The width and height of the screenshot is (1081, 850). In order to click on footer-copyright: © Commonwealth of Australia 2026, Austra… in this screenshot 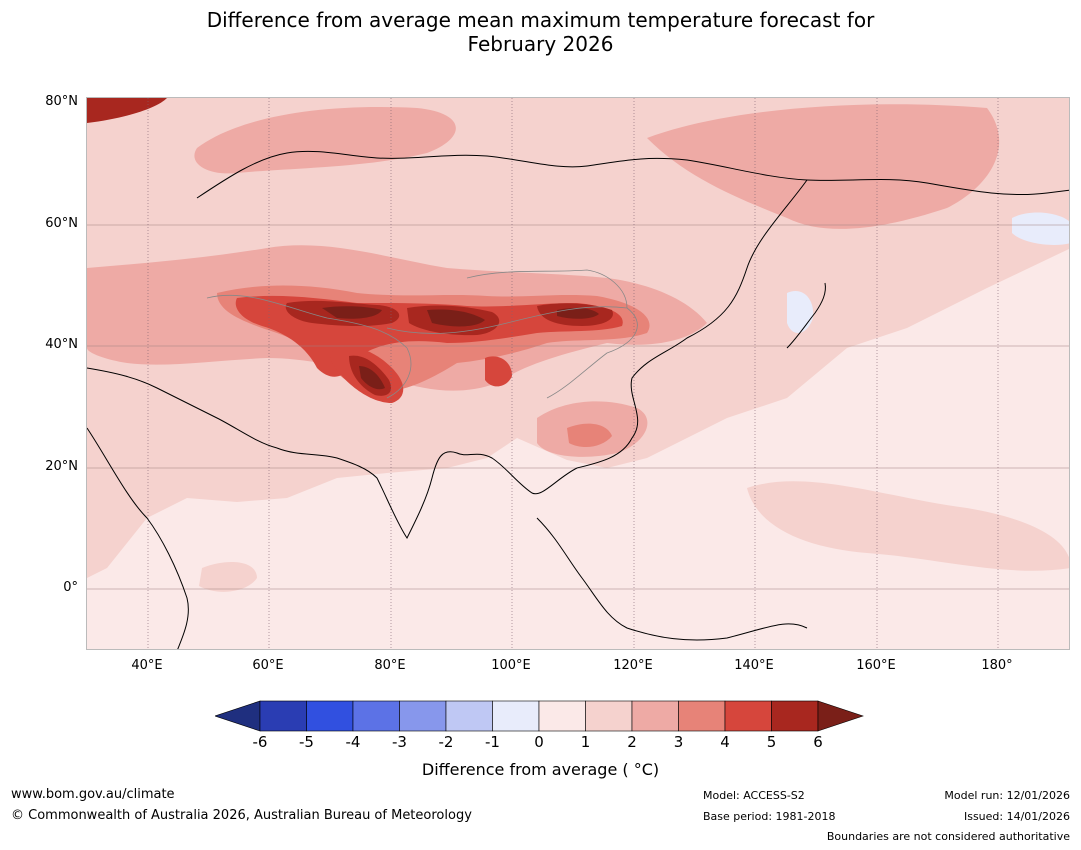, I will do `click(241, 815)`.